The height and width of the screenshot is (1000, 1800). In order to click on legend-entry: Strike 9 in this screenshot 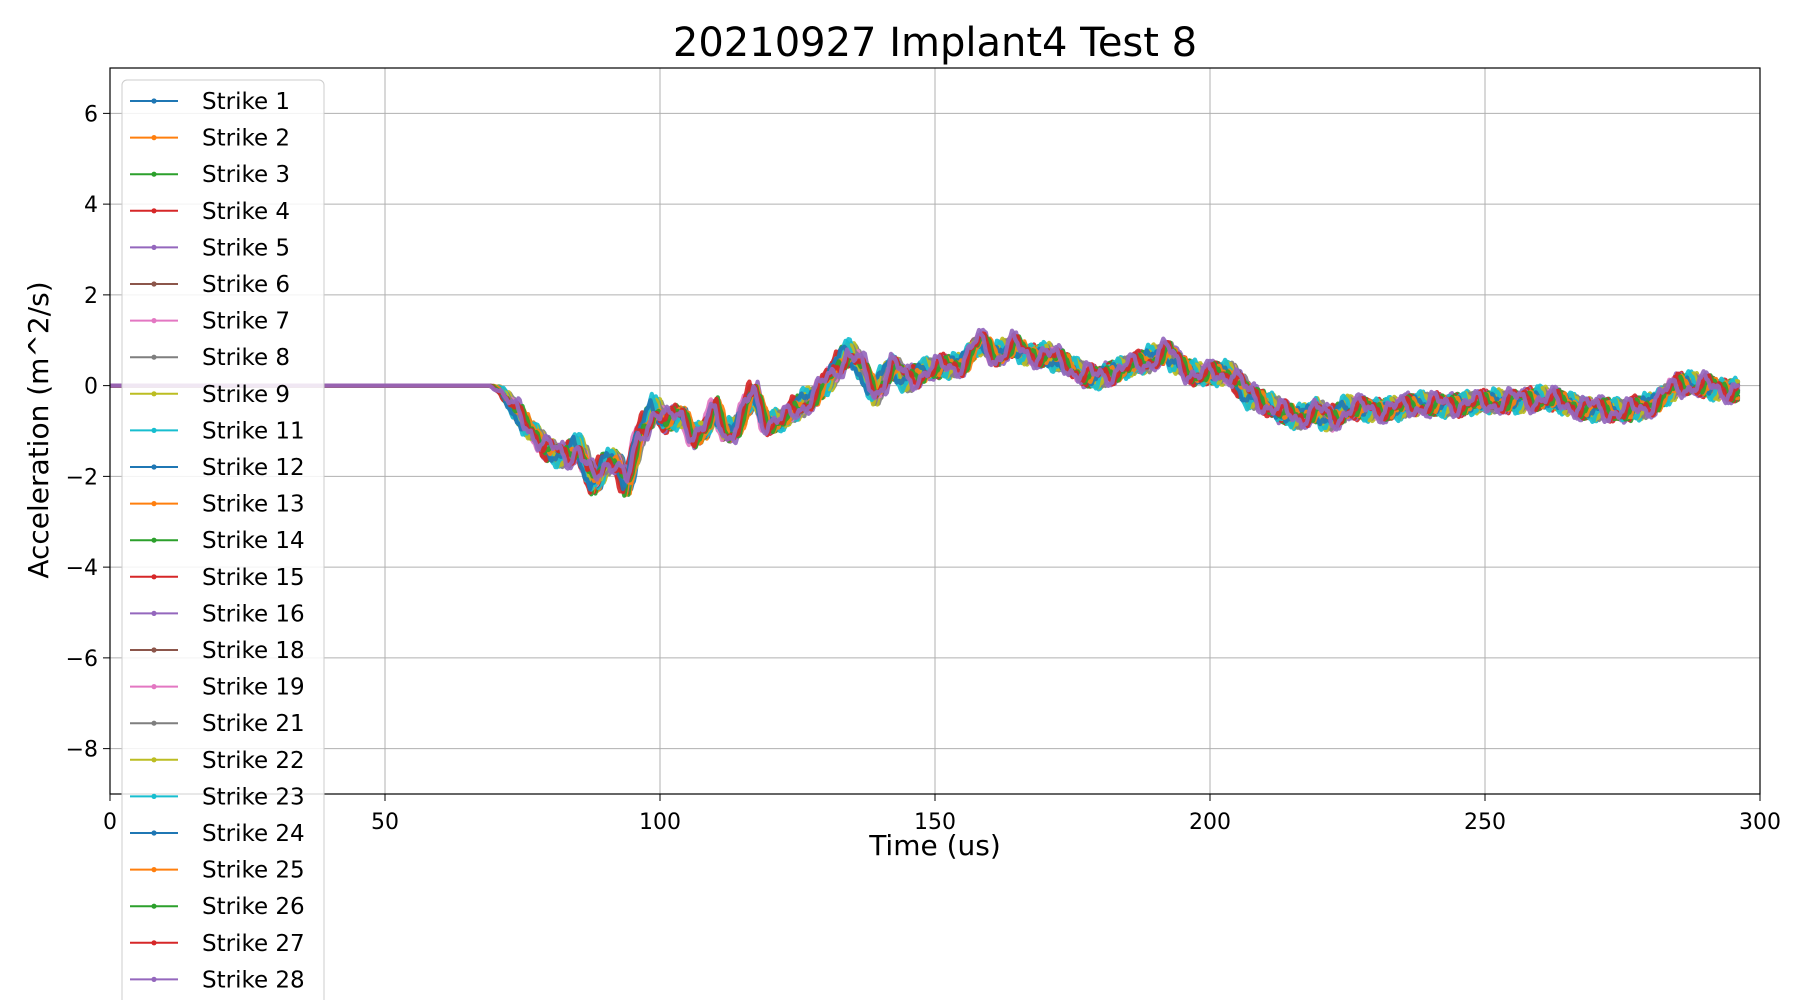, I will do `click(210, 395)`.